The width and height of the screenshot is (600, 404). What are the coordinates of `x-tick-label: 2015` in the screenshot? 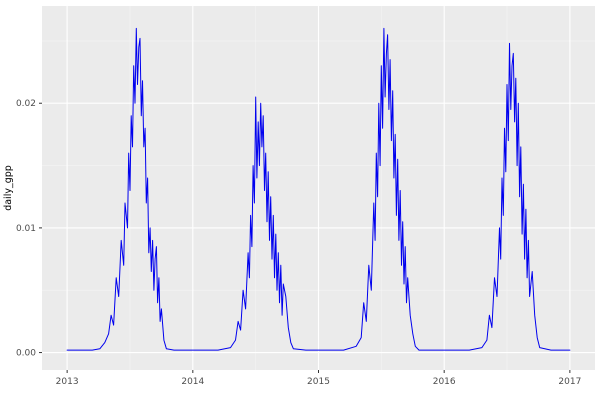 It's located at (318, 382).